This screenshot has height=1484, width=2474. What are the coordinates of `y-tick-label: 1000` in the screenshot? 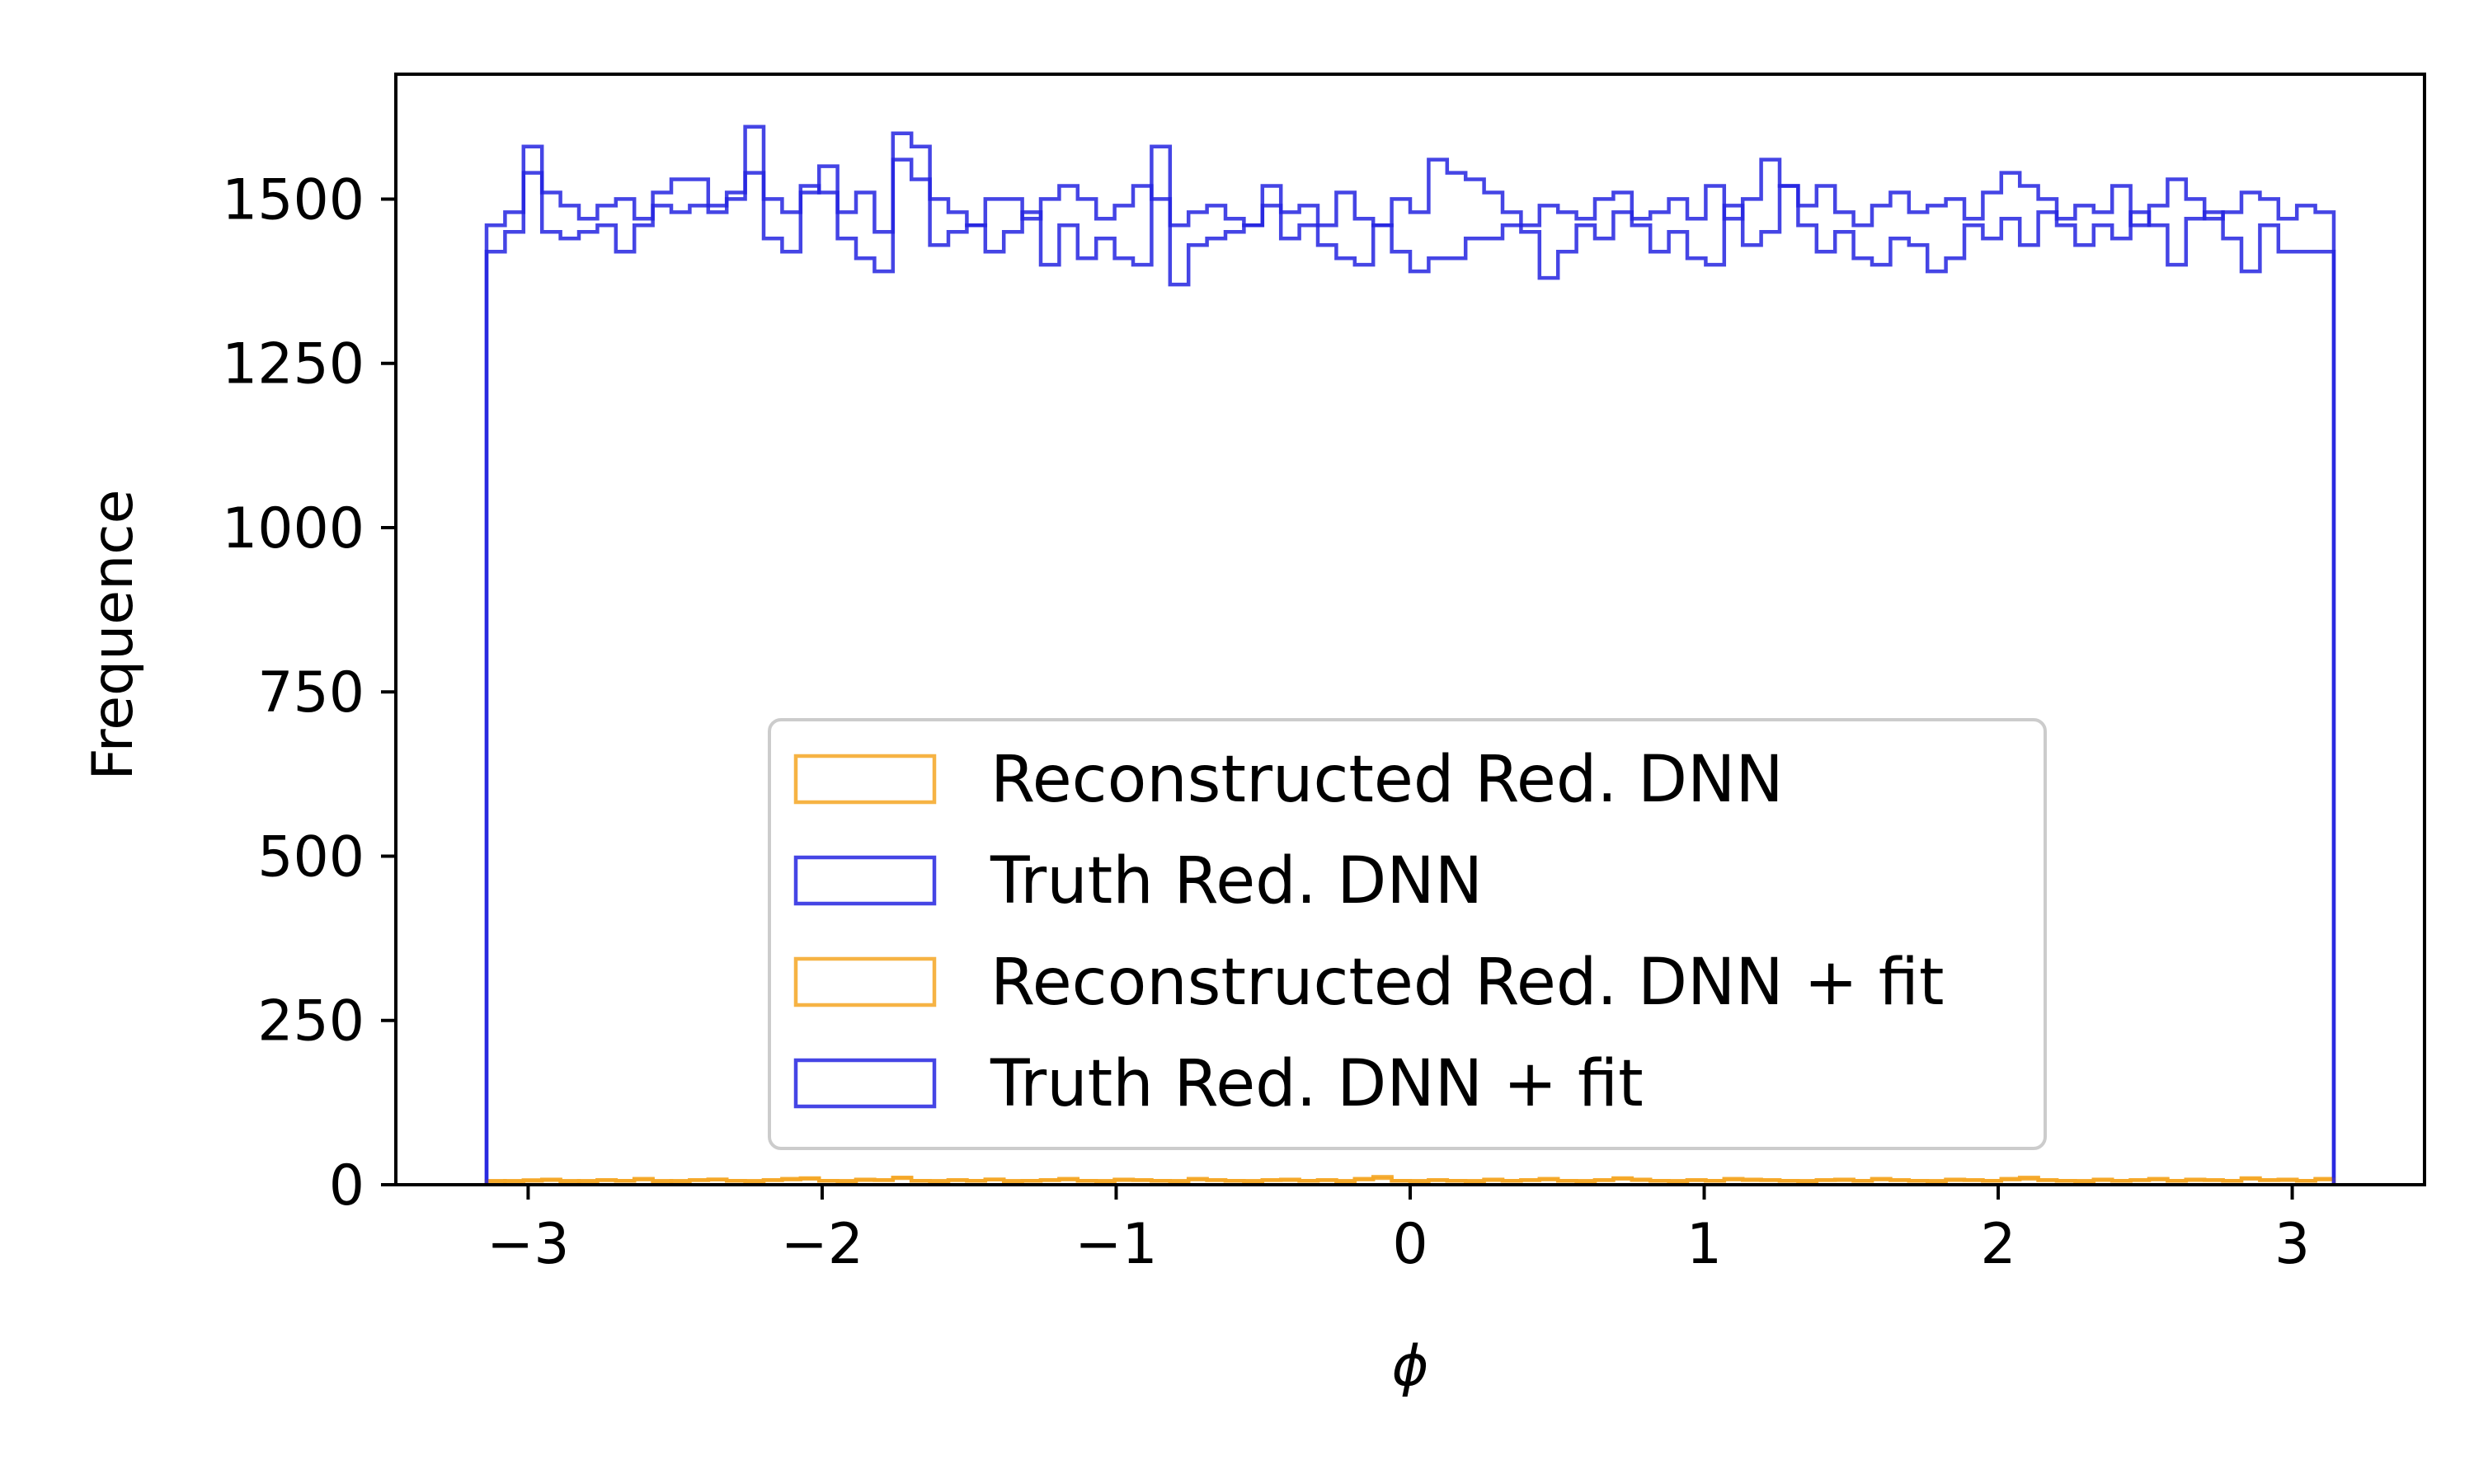 It's located at (293, 528).